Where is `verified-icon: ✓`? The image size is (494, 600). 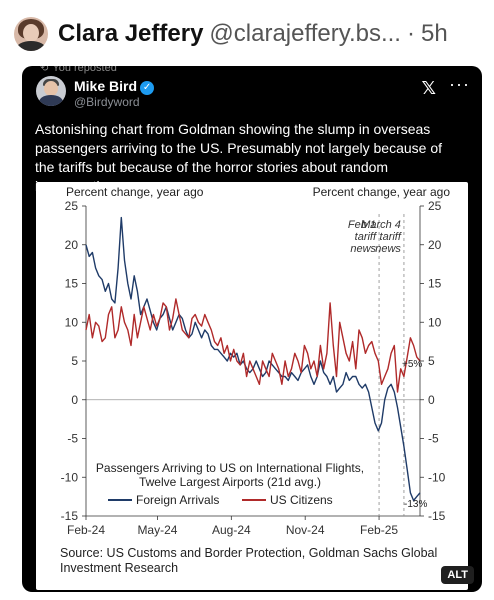
verified-icon: ✓ is located at coordinates (147, 88).